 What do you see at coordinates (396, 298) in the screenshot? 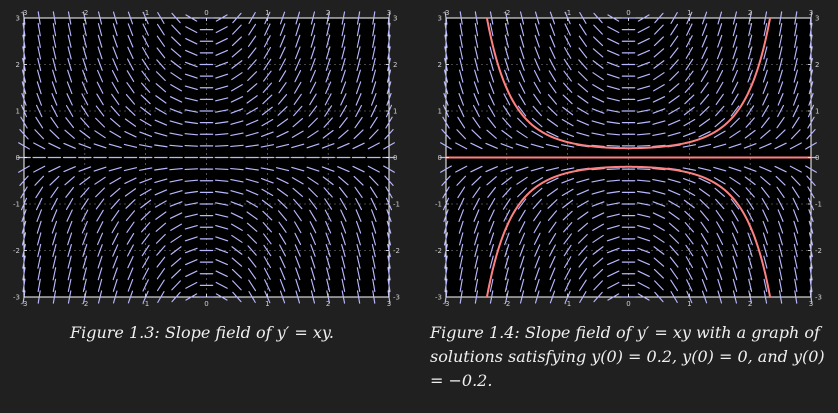
I see `tick-label-y-right: -3` at bounding box center [396, 298].